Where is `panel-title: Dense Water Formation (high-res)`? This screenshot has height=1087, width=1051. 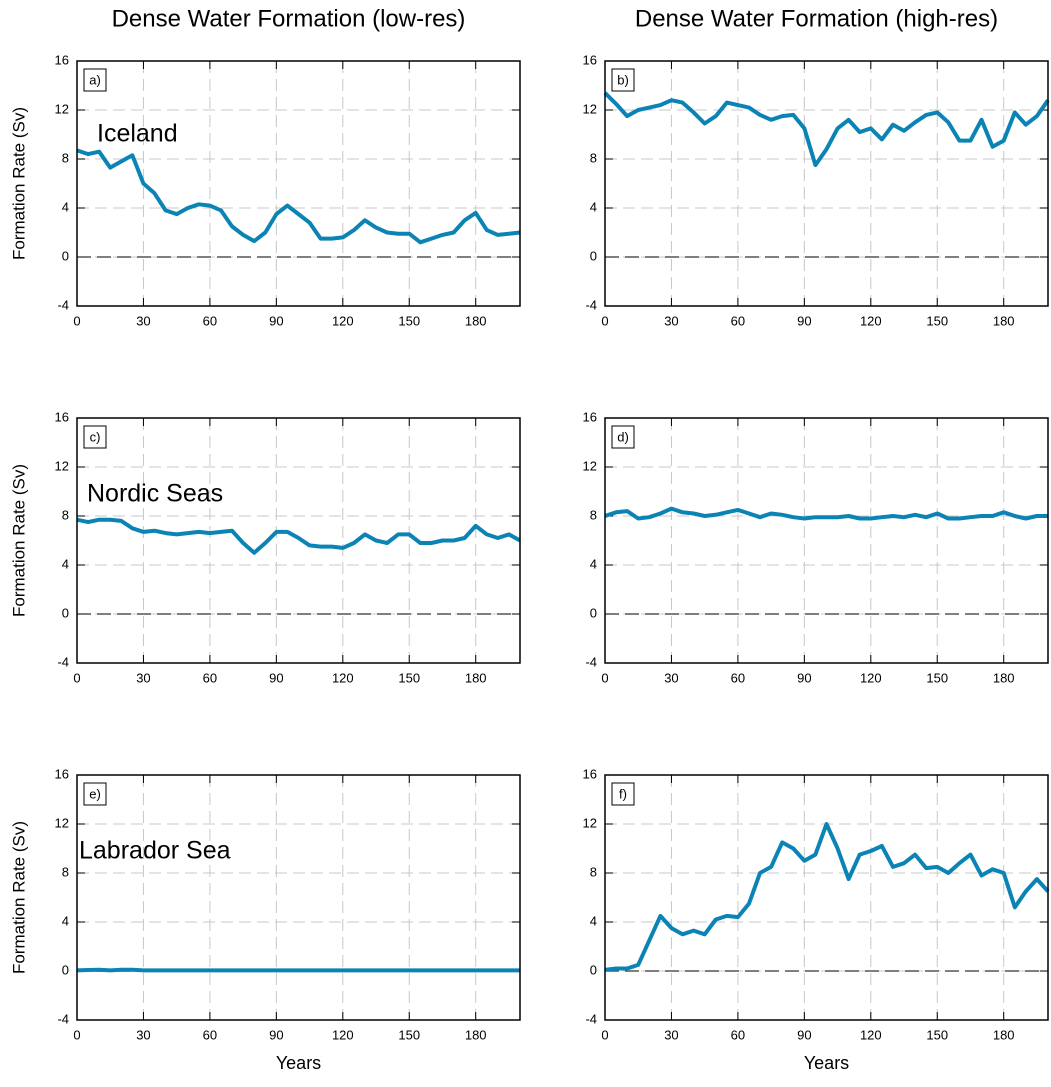 panel-title: Dense Water Formation (high-res) is located at coordinates (816, 18).